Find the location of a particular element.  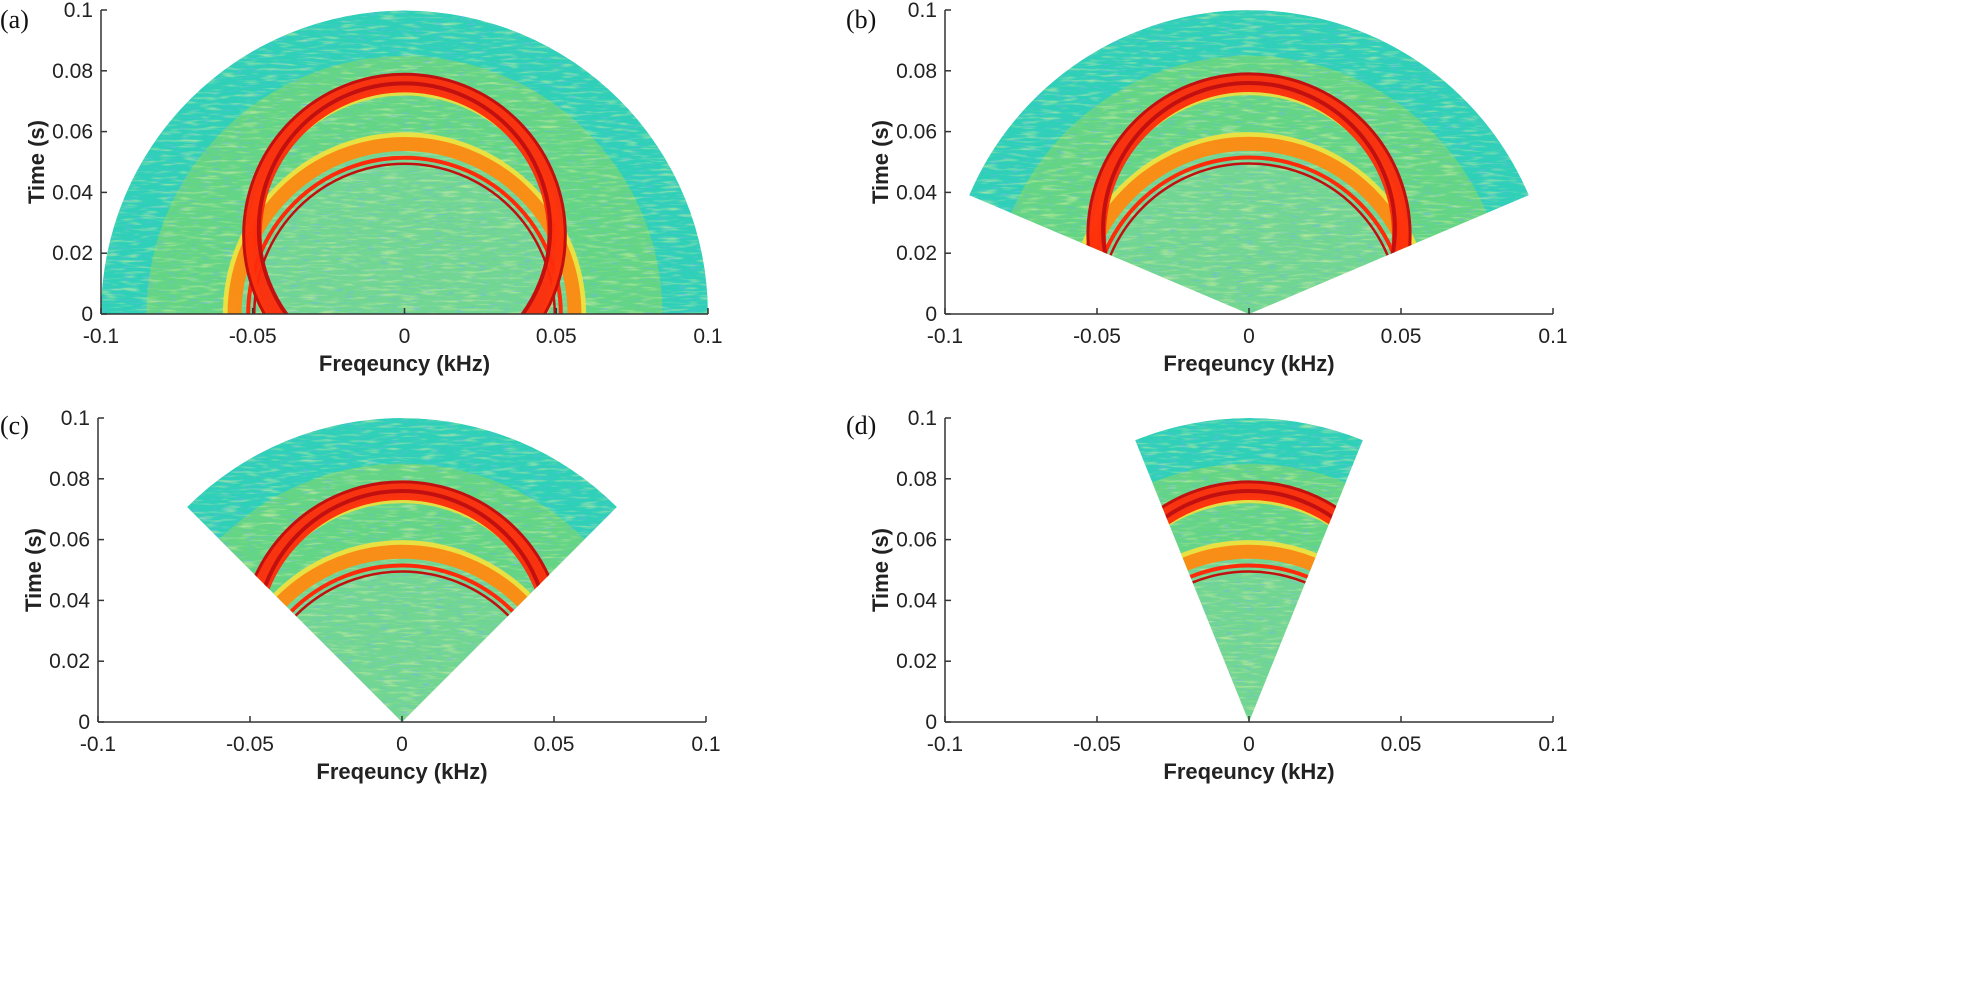

panel-letter: (c) is located at coordinates (14, 425).